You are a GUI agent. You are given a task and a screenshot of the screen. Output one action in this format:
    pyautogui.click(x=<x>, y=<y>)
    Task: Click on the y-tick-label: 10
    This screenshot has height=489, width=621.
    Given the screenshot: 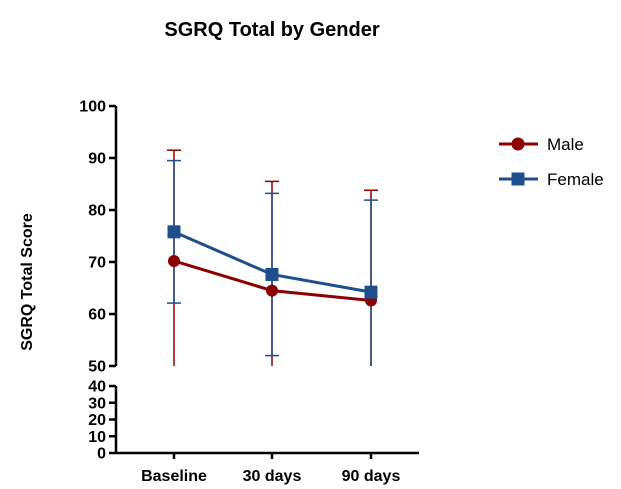 What is the action you would take?
    pyautogui.click(x=97, y=437)
    